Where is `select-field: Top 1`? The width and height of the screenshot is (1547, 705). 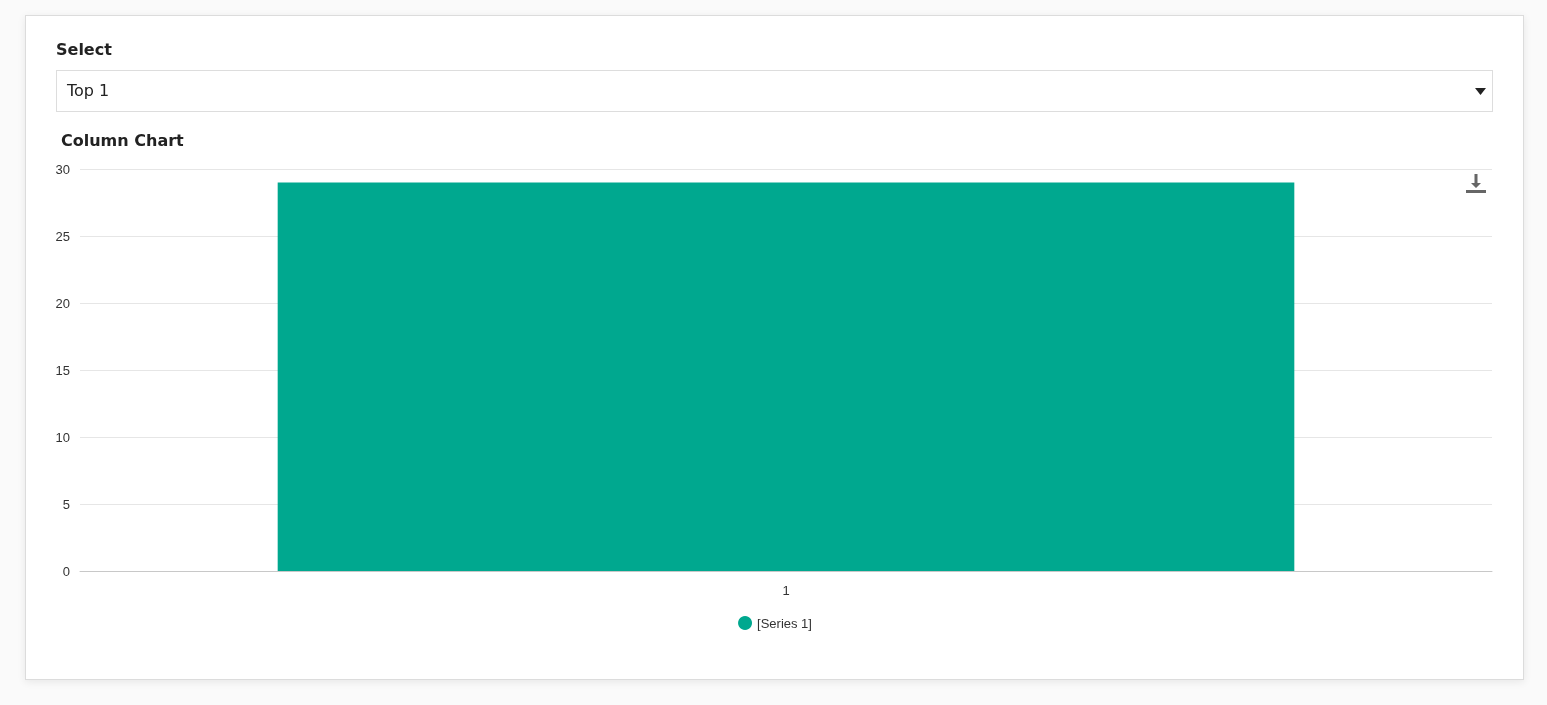
select-field: Top 1 is located at coordinates (774, 91).